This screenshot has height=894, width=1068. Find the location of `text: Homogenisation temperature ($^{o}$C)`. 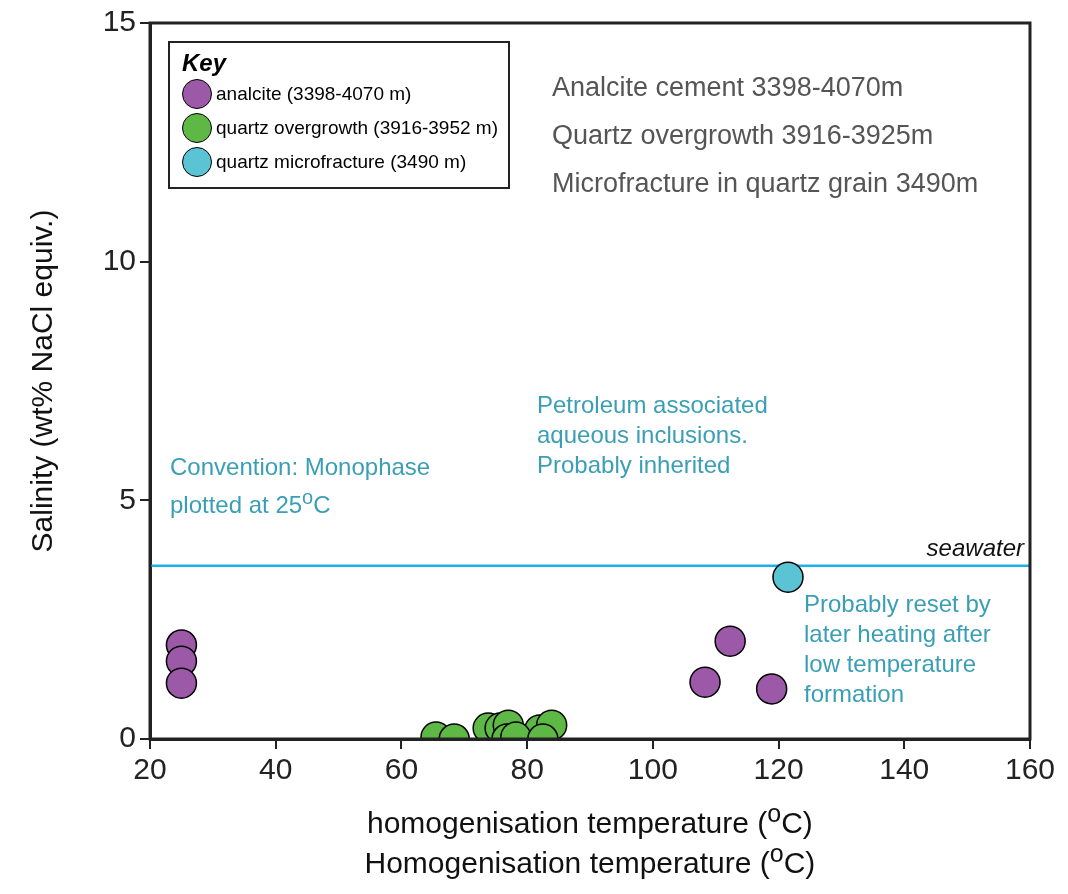

text: Homogenisation temperature ($^{o}$C) is located at coordinates (590, 859).